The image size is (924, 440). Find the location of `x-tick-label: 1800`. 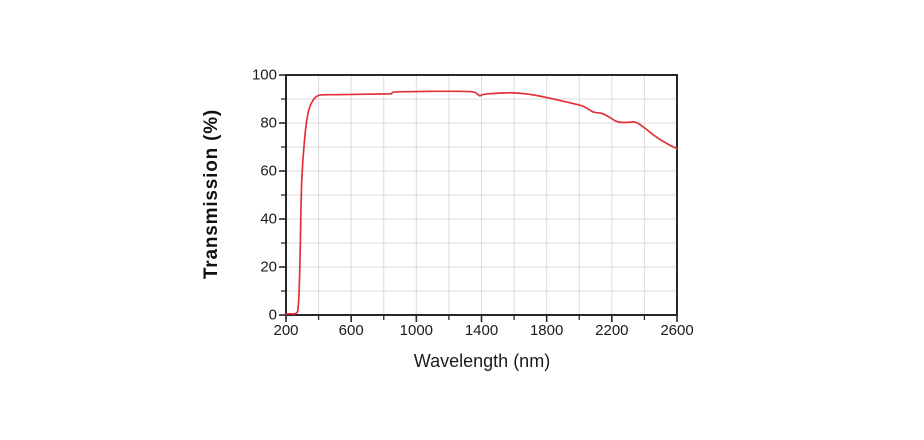

x-tick-label: 1800 is located at coordinates (546, 330).